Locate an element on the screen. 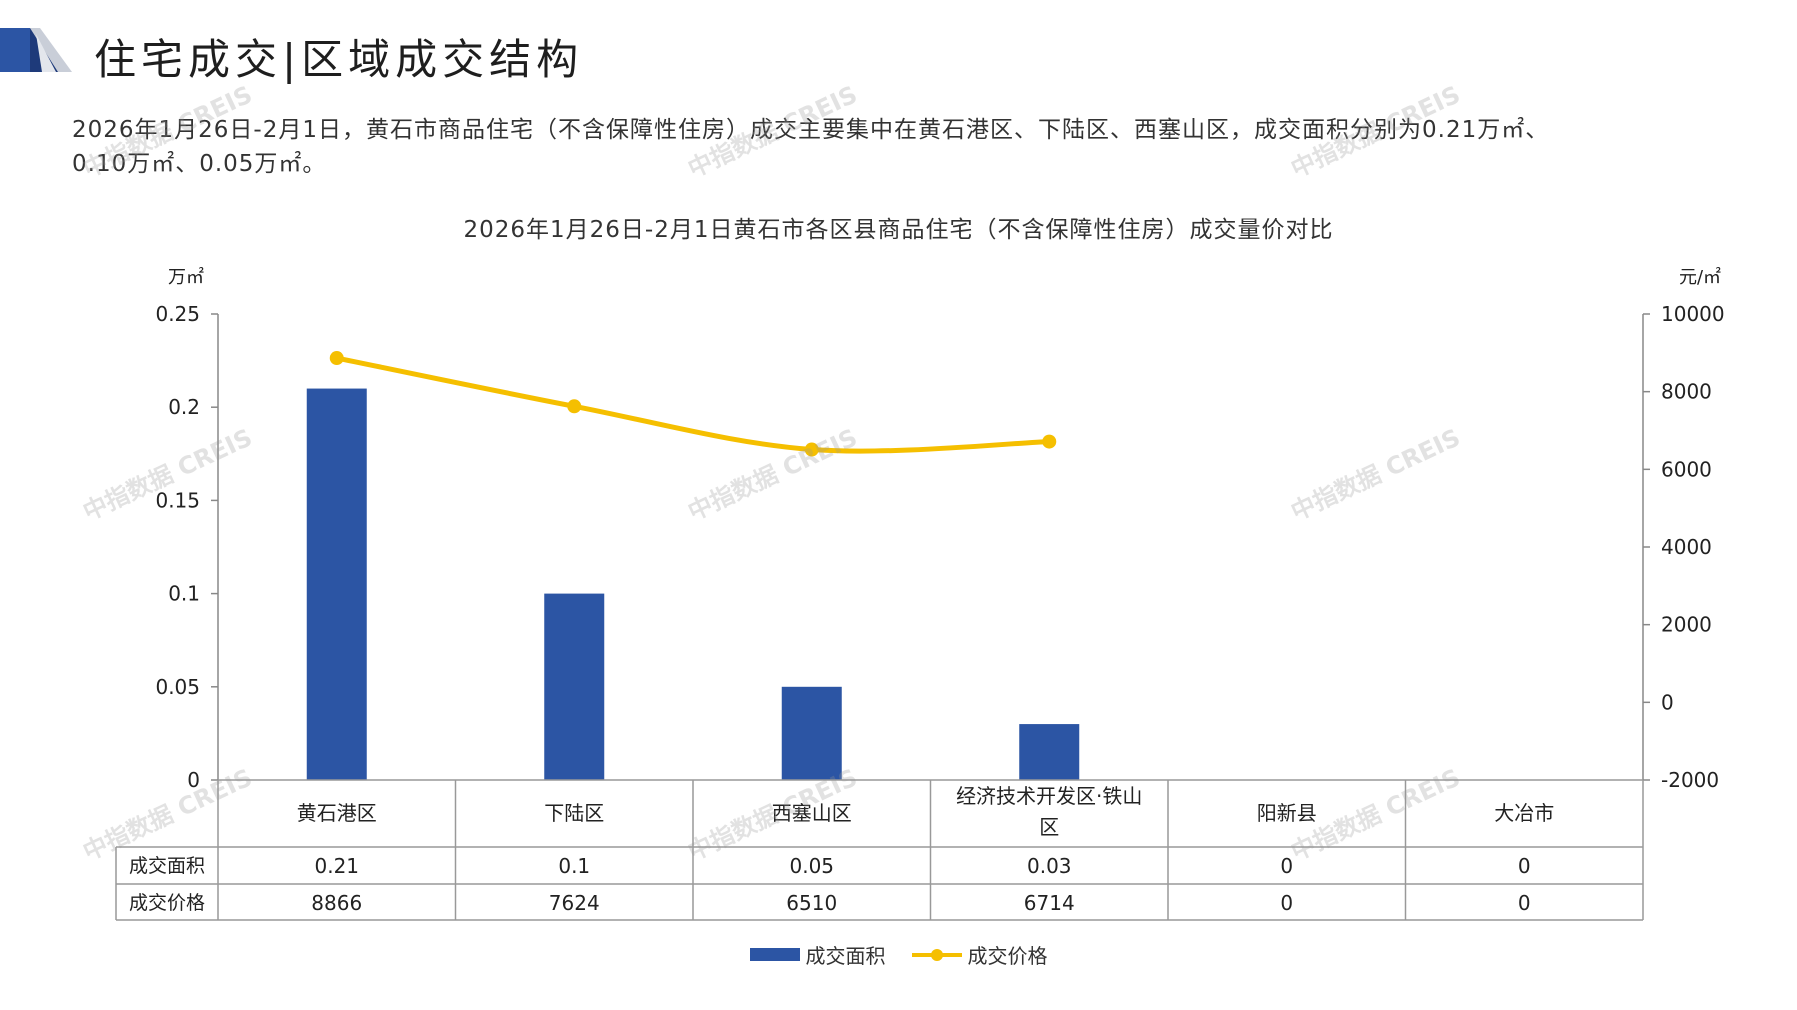  table-row-header: 成交面积 is located at coordinates (167, 866).